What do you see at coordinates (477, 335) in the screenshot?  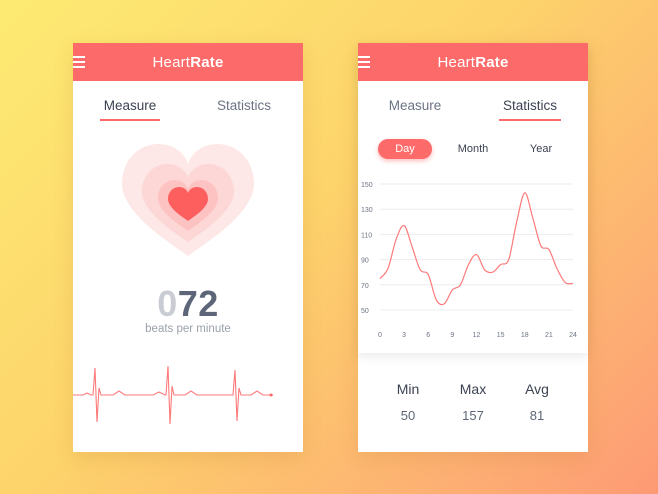 I see `chart-x-tick: 12` at bounding box center [477, 335].